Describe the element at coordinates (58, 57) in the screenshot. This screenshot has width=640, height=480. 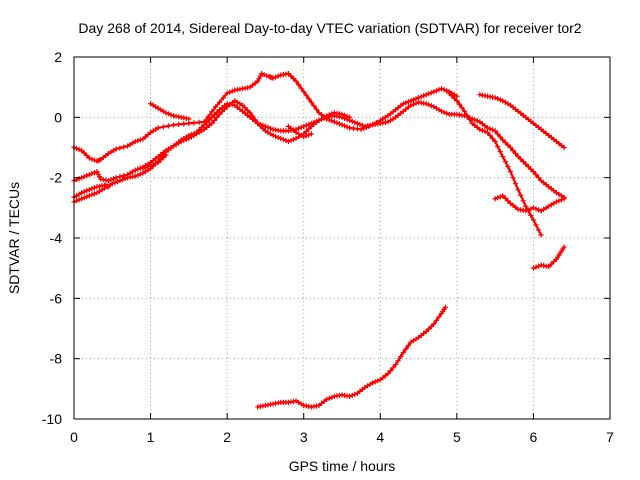
I see `y-tick-label: 2` at that location.